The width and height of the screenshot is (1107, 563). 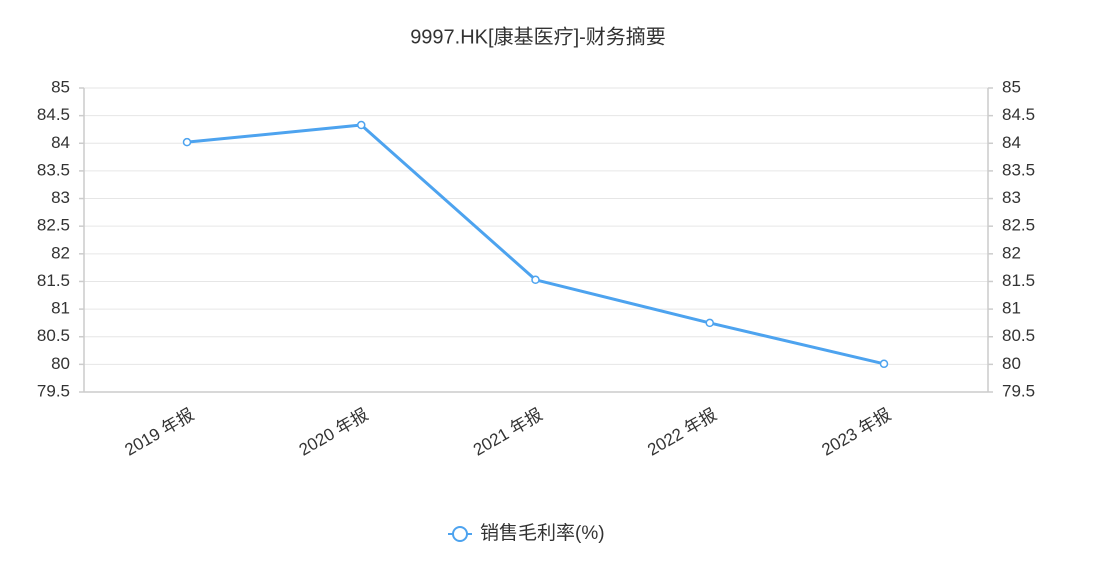 I want to click on y2-tick-label: 80, so click(x=1011, y=363).